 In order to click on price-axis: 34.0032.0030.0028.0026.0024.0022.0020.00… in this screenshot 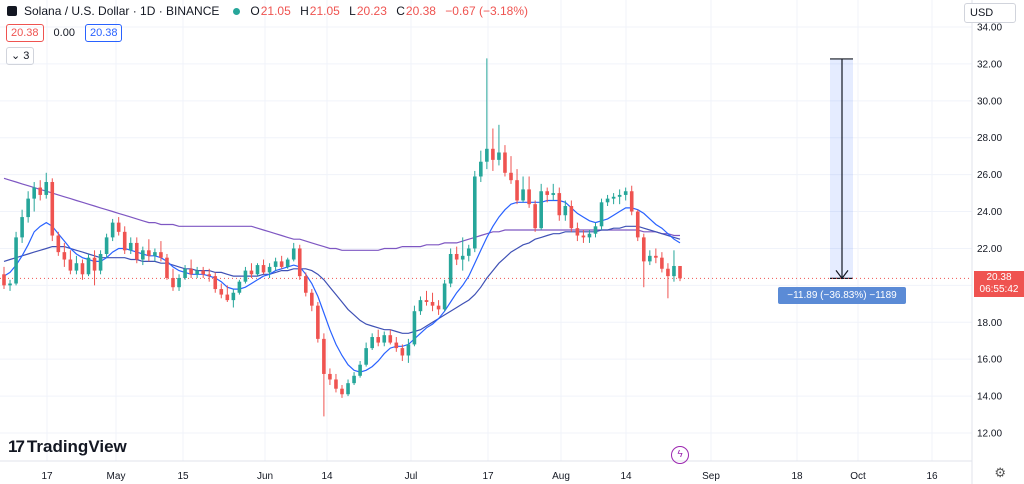, I will do `click(989, 231)`.